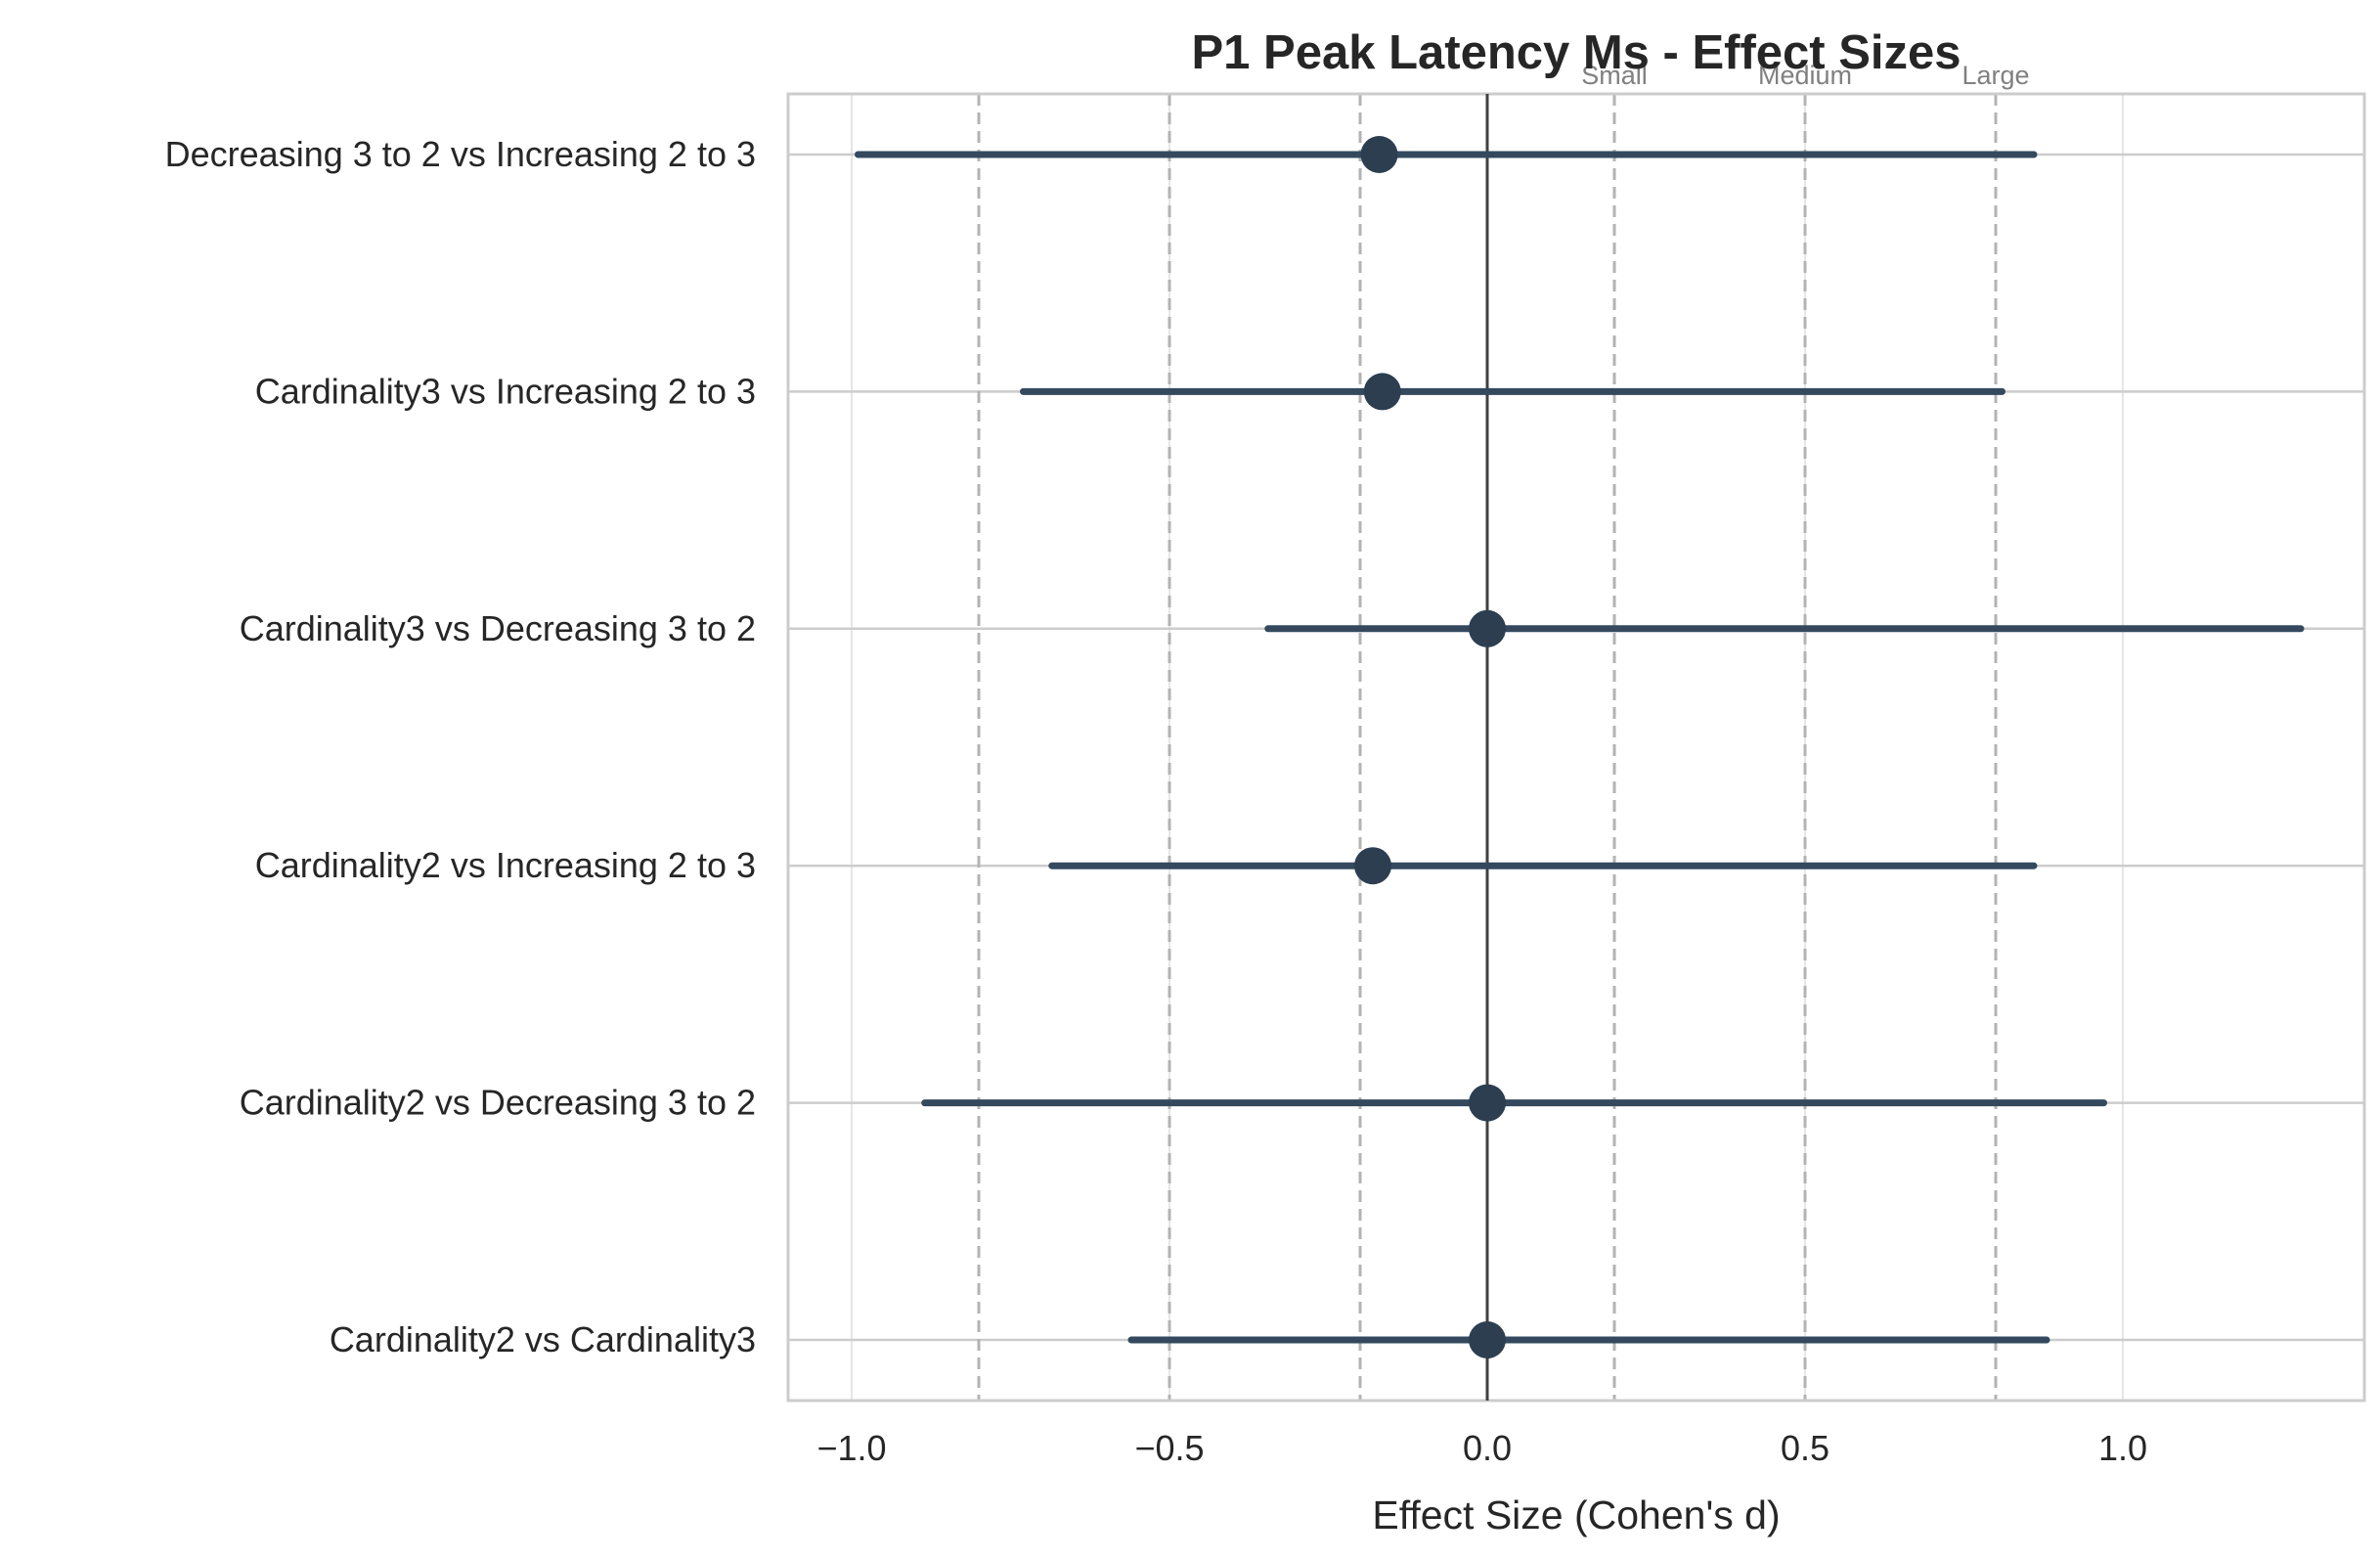 The height and width of the screenshot is (1559, 2380). I want to click on x-tick-label: 0.5, so click(1805, 1448).